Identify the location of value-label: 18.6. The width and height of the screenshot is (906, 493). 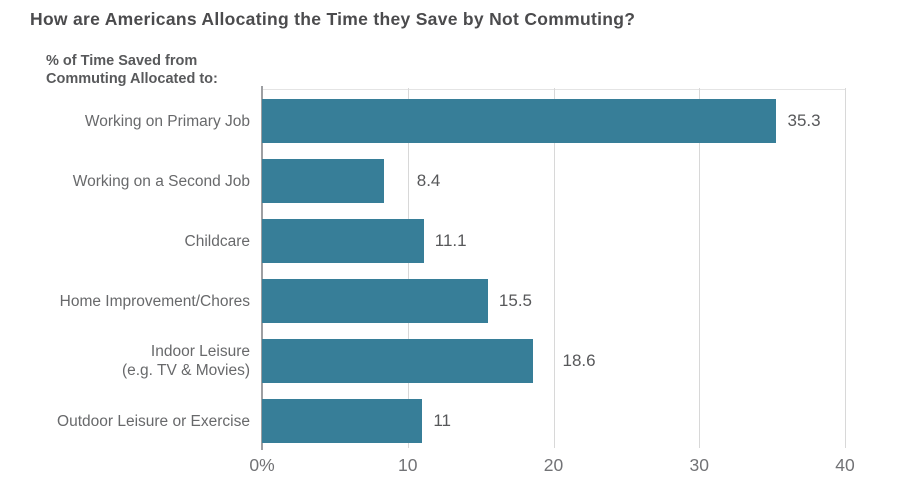
(579, 360).